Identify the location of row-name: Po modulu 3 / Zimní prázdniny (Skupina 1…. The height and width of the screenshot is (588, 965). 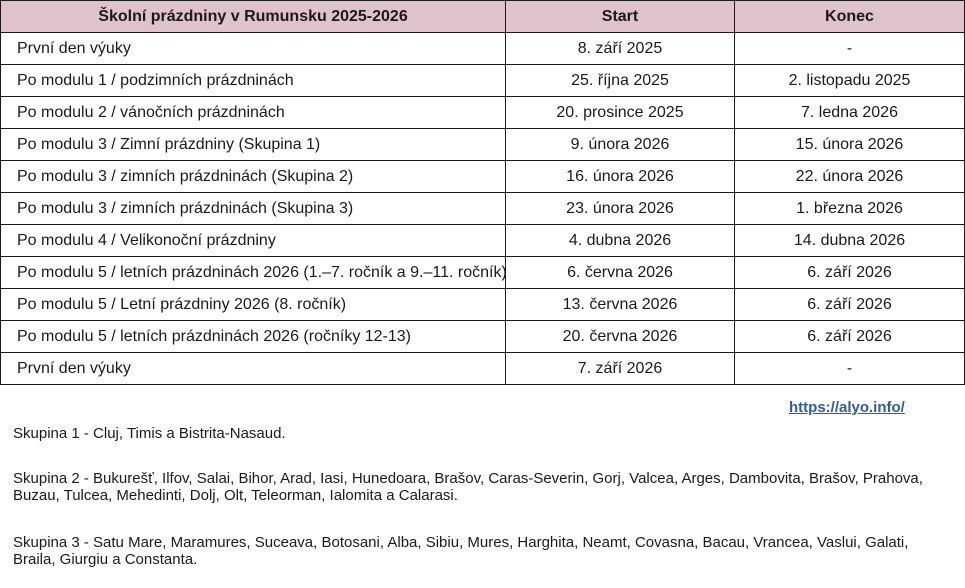
(253, 144).